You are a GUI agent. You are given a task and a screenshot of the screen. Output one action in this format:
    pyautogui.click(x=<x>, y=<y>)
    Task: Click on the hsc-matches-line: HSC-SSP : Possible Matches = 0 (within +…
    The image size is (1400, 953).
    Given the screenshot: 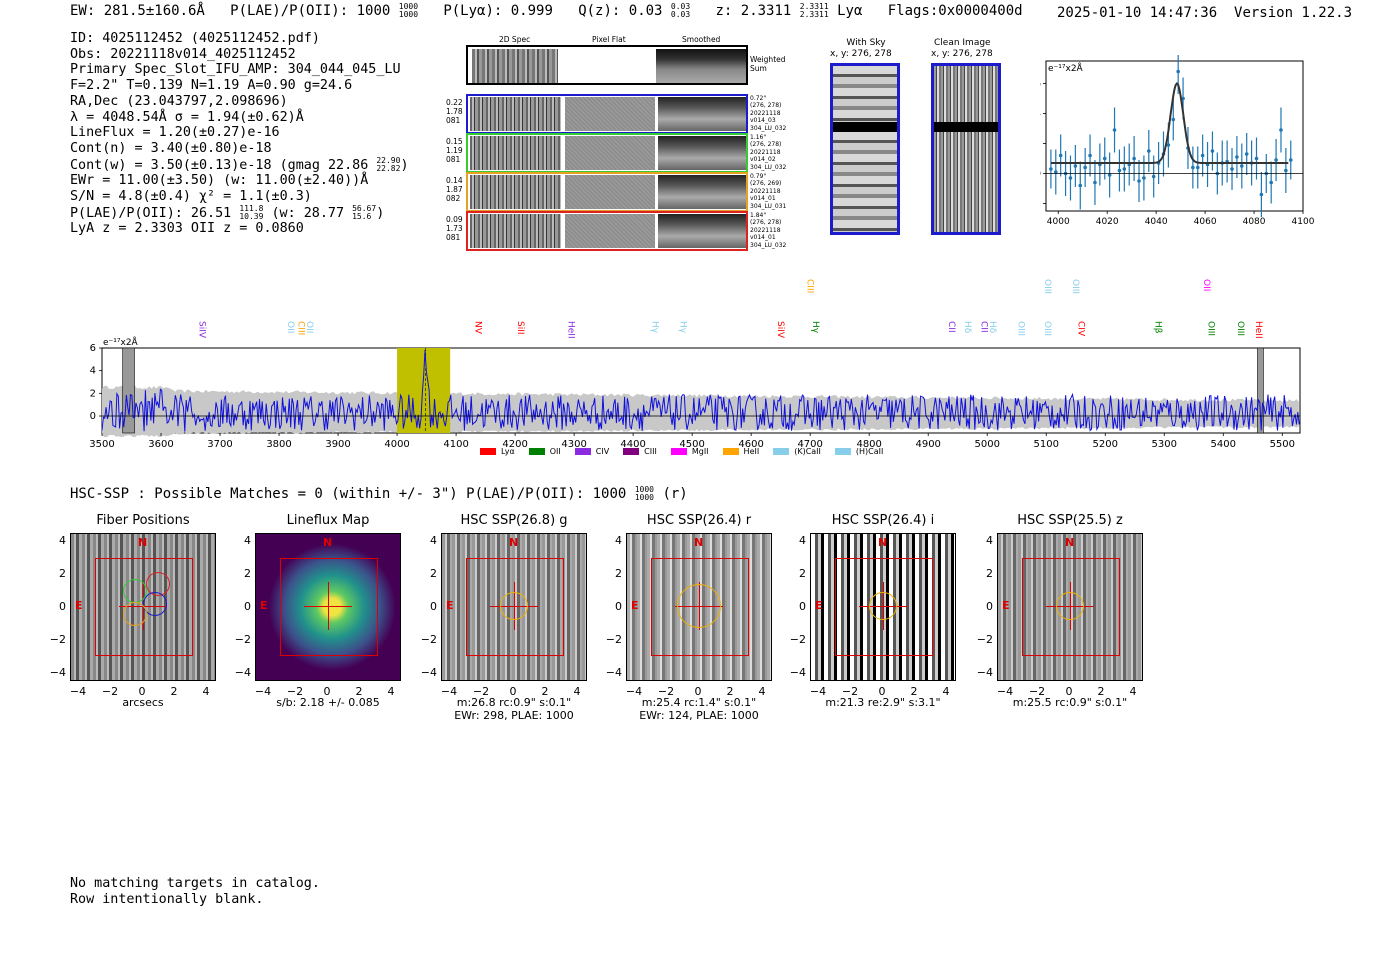 What is the action you would take?
    pyautogui.click(x=379, y=494)
    